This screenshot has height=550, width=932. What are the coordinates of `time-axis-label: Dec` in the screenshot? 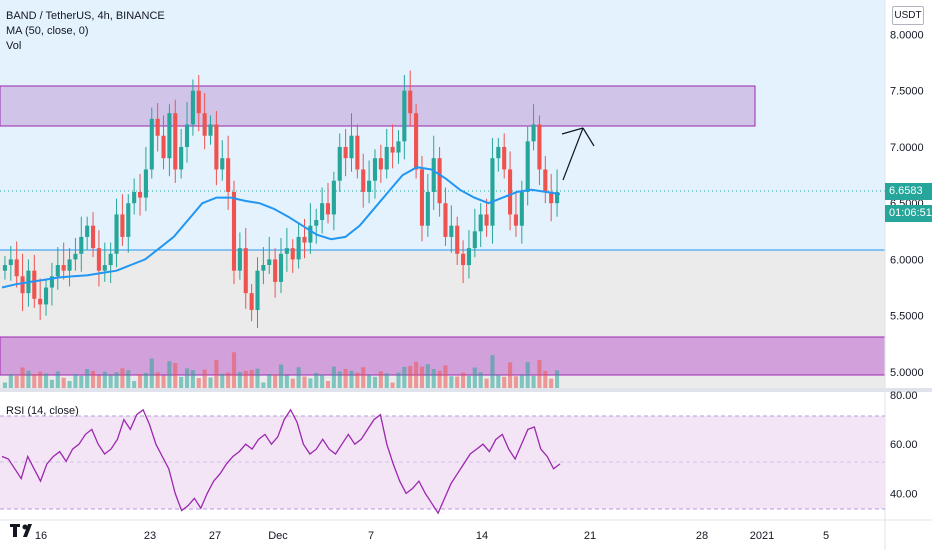 It's located at (278, 536).